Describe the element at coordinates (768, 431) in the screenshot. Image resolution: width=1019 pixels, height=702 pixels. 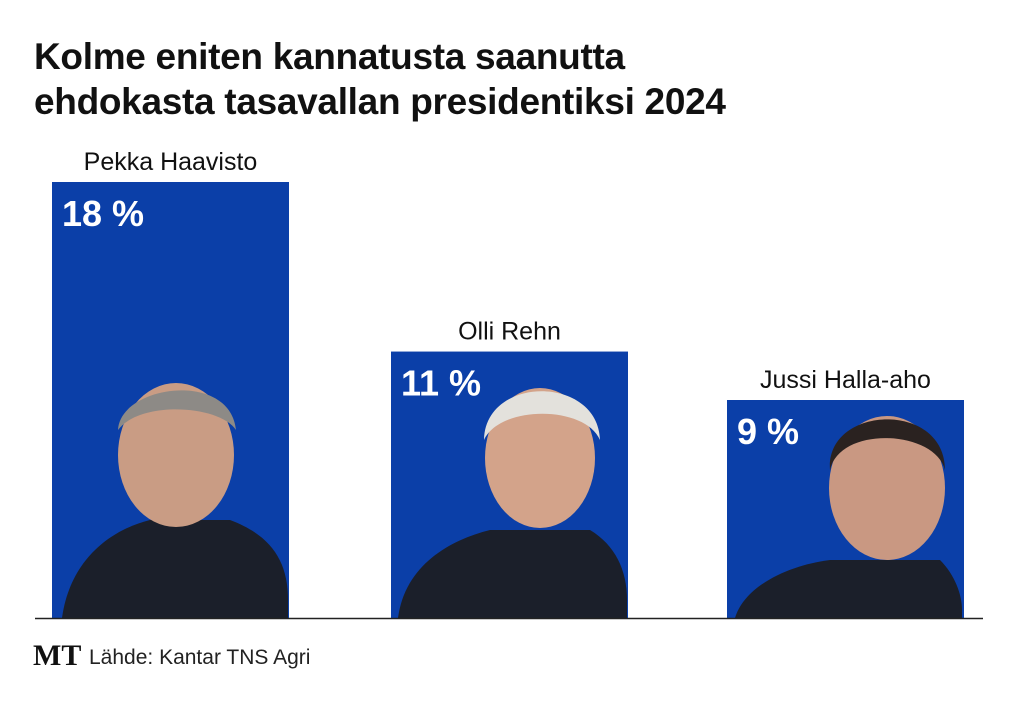
I see `value-label: 9 %` at that location.